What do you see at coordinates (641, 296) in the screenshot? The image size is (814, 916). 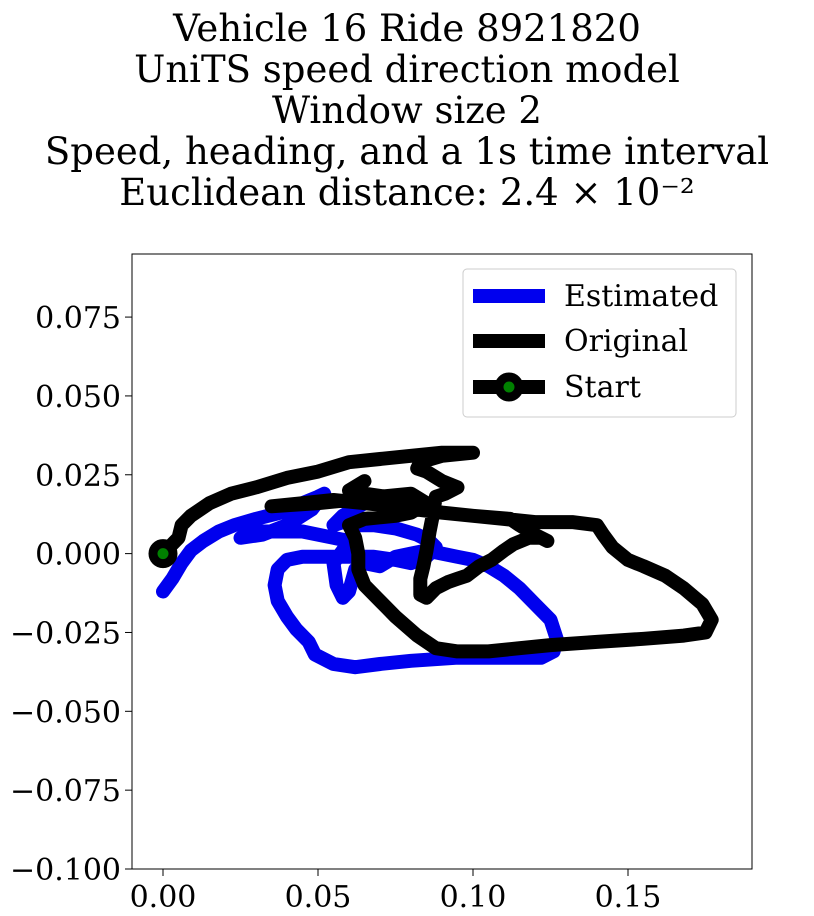 I see `legend-label-estimated: Estimated` at bounding box center [641, 296].